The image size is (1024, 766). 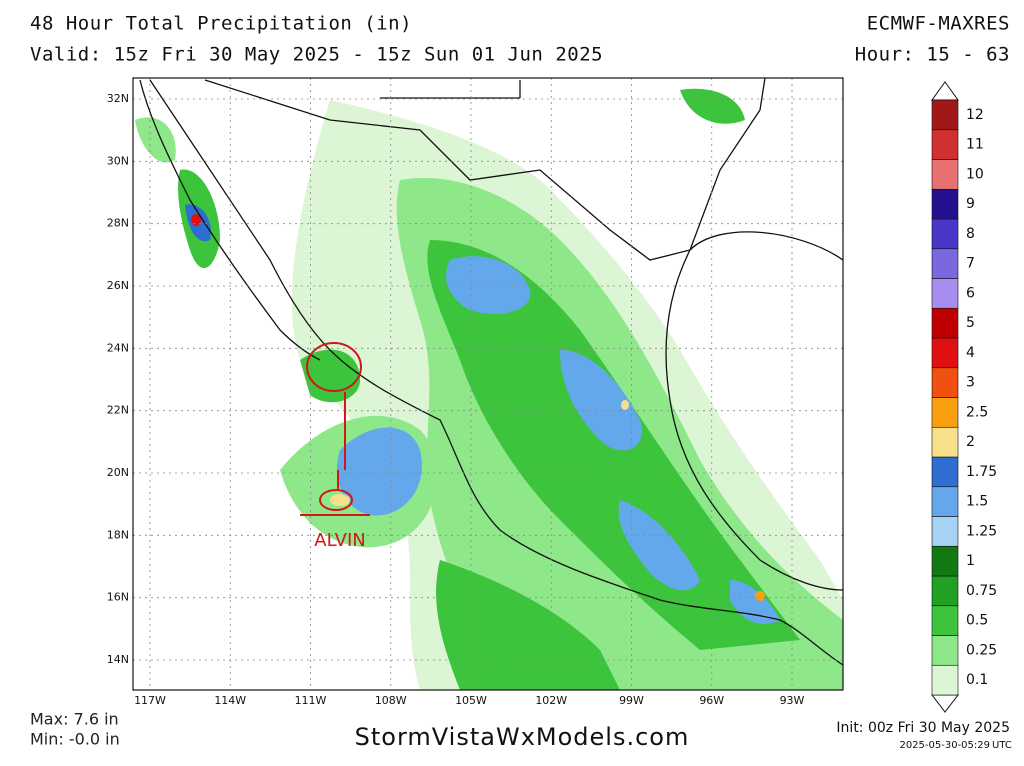 What do you see at coordinates (150, 700) in the screenshot?
I see `lon-label: 117W` at bounding box center [150, 700].